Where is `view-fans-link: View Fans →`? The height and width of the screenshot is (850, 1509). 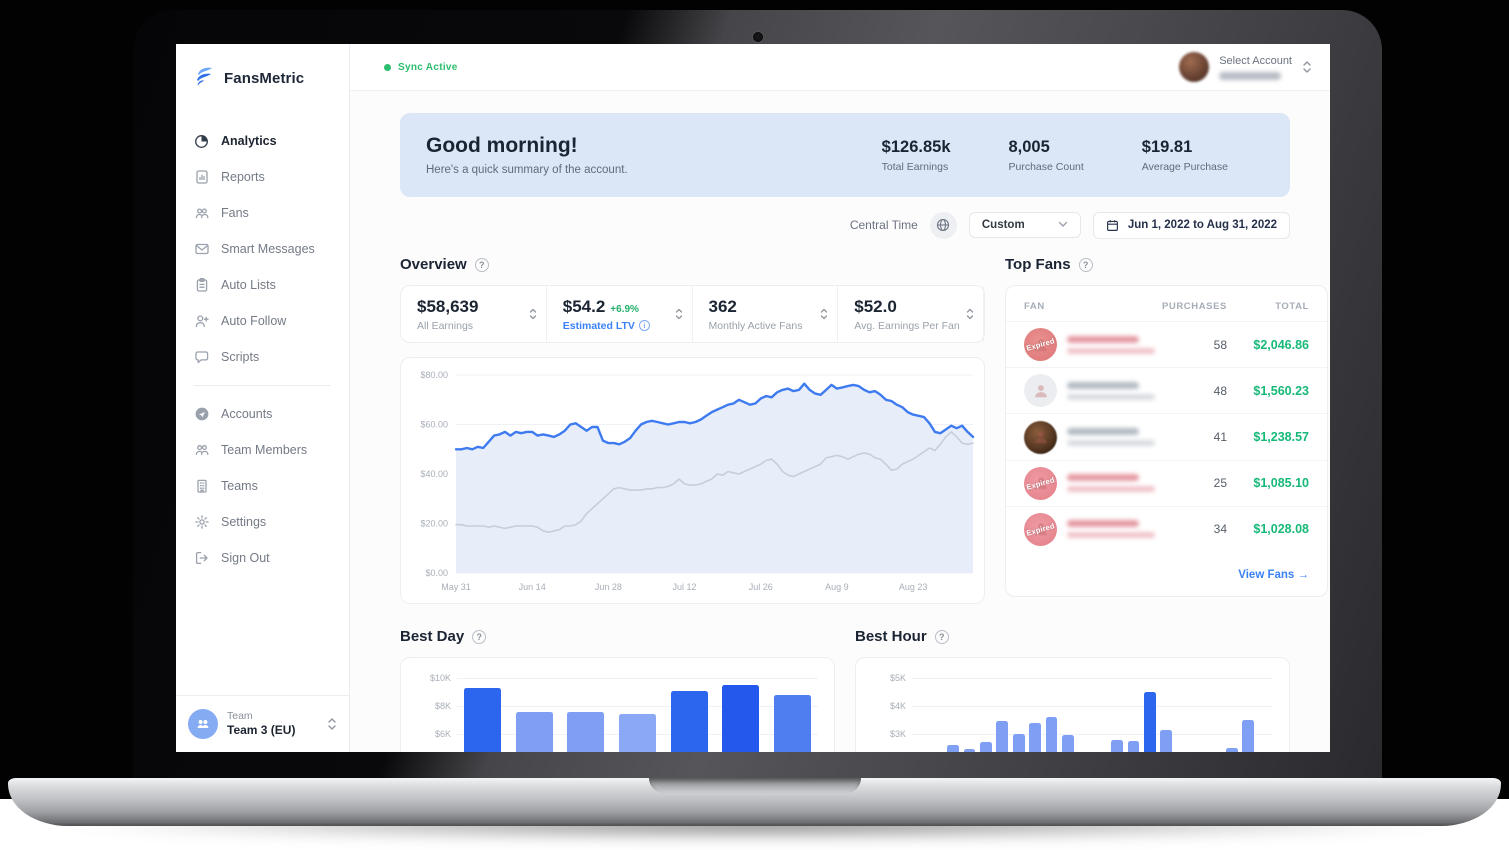
view-fans-link: View Fans → is located at coordinates (1273, 575).